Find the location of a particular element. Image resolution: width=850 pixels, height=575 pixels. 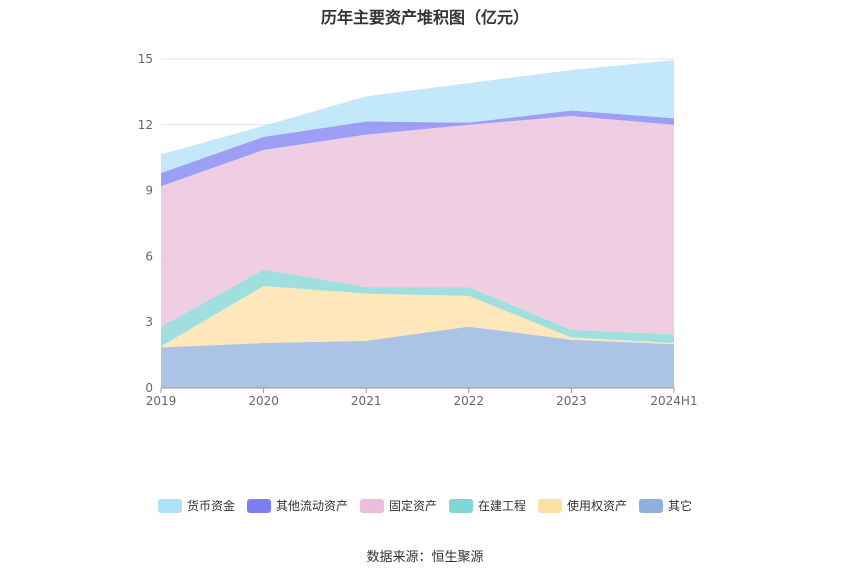

legend-item: 其他流动资产 is located at coordinates (297, 505).